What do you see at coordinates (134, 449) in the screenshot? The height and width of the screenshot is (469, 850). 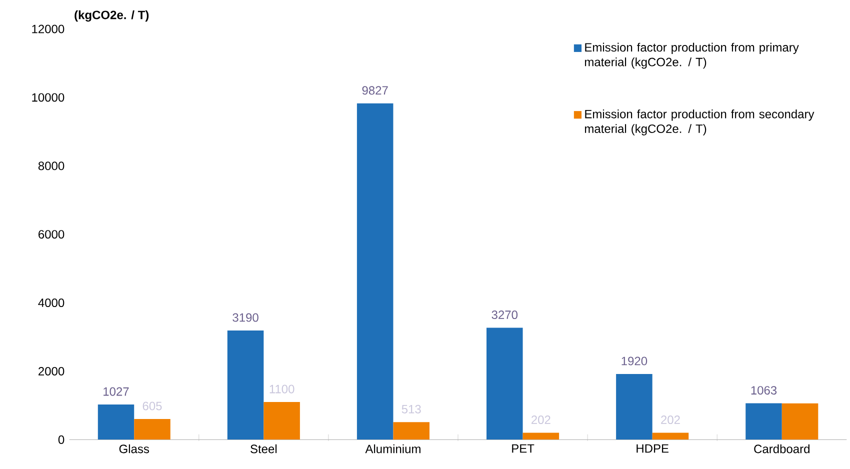 I see `x-tick-label: Glass` at bounding box center [134, 449].